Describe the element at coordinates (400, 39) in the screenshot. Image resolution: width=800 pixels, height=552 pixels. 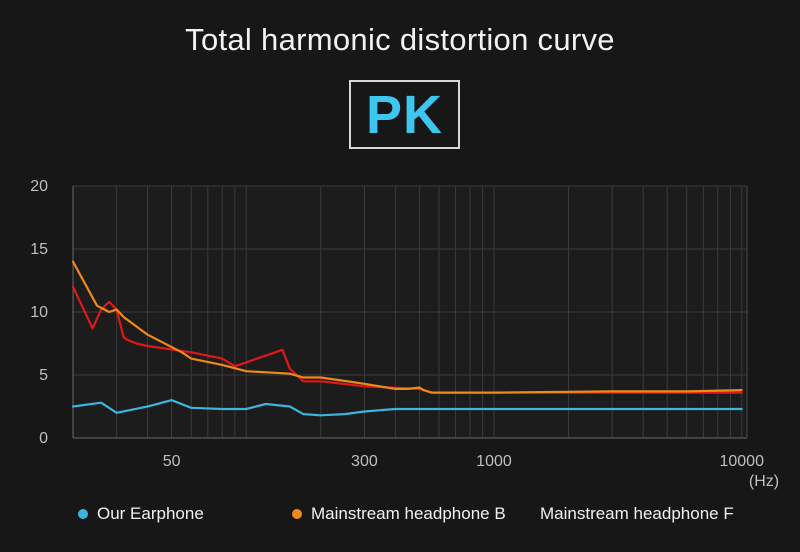
I see `chart-title: Total harmonic distortion curve` at that location.